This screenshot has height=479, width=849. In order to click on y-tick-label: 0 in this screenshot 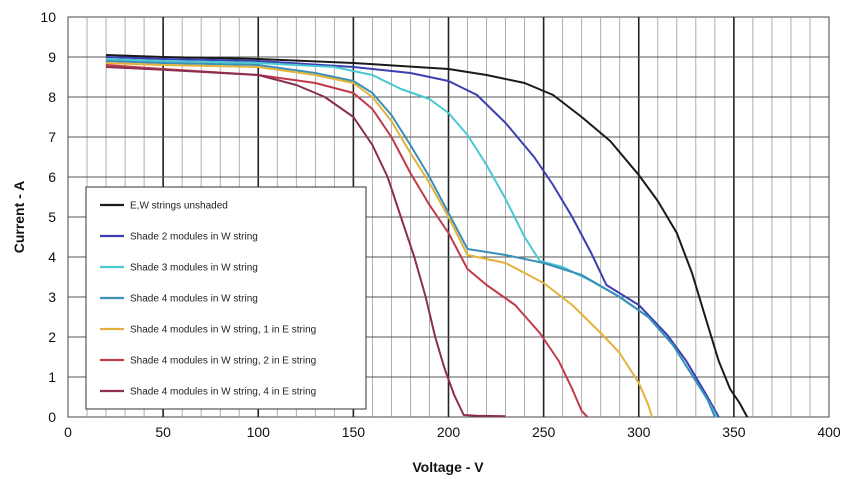, I will do `click(52, 417)`.